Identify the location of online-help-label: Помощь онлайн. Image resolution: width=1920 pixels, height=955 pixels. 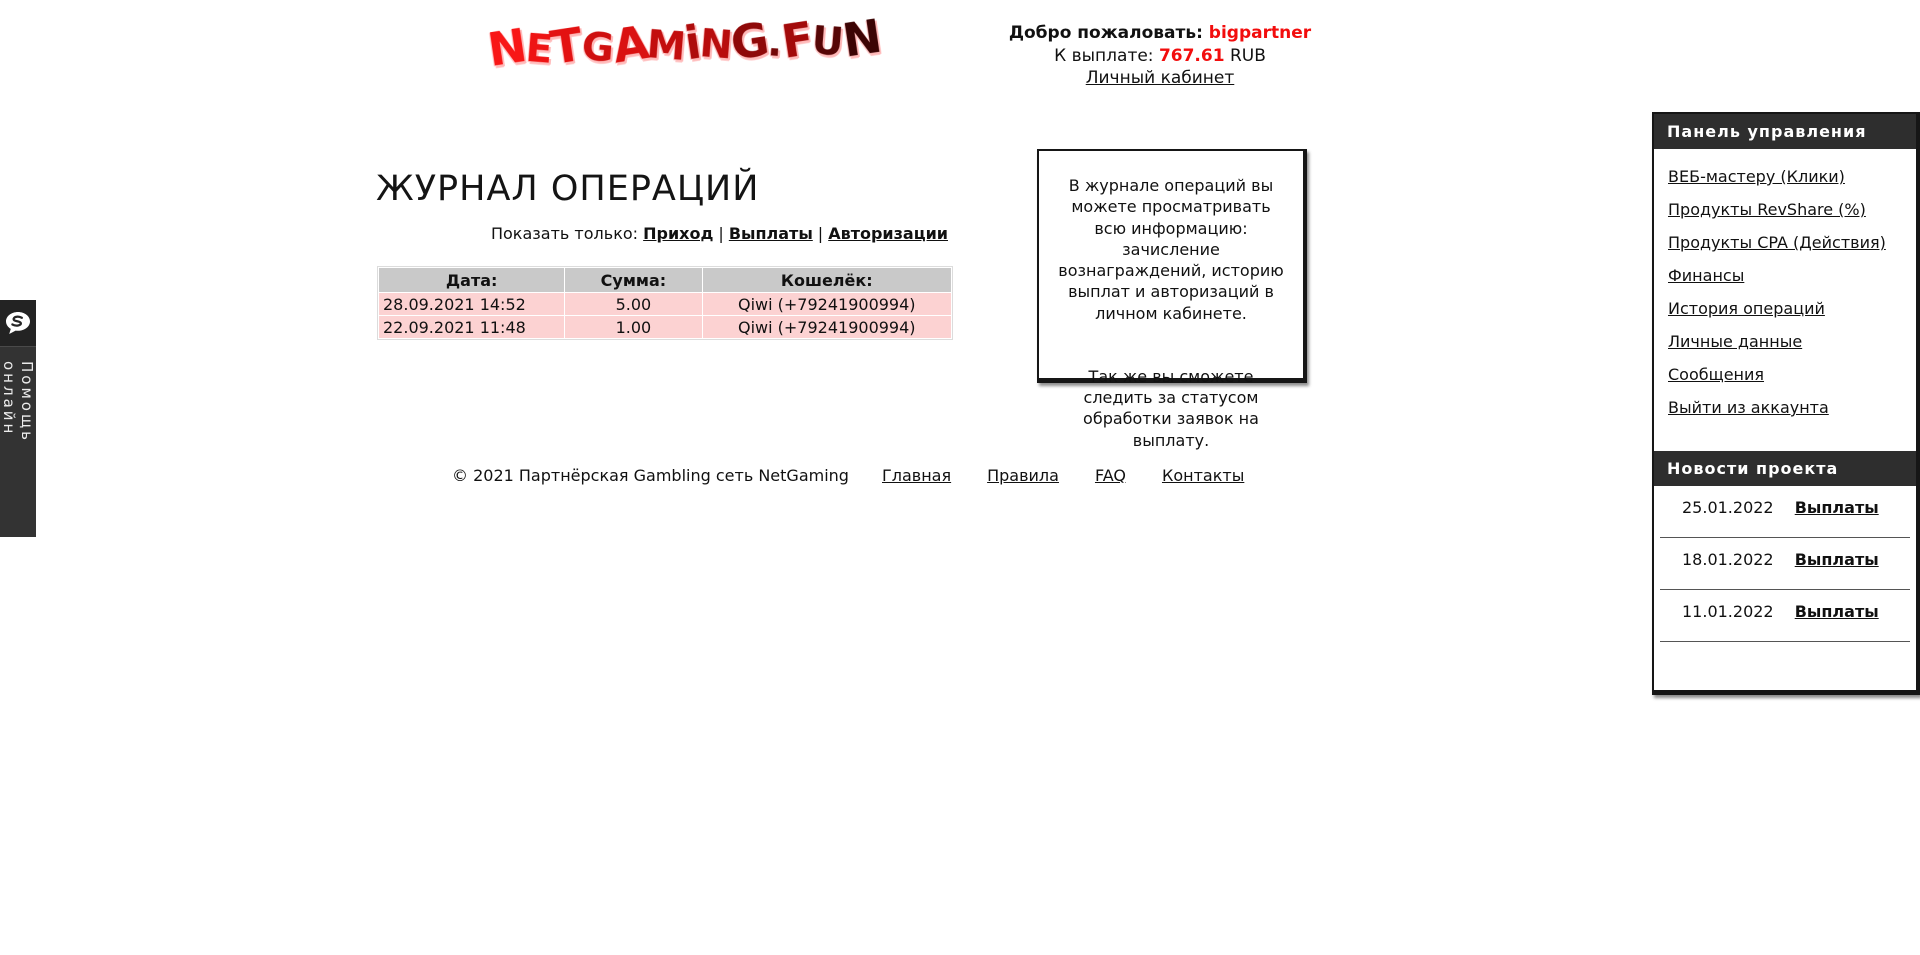
(18, 402).